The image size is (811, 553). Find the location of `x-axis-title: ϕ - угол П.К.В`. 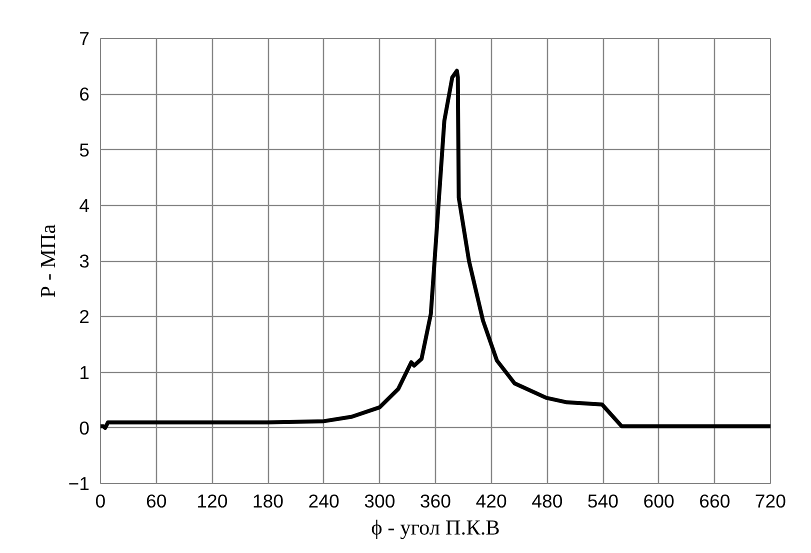

x-axis-title: ϕ - угол П.К.В is located at coordinates (435, 528).